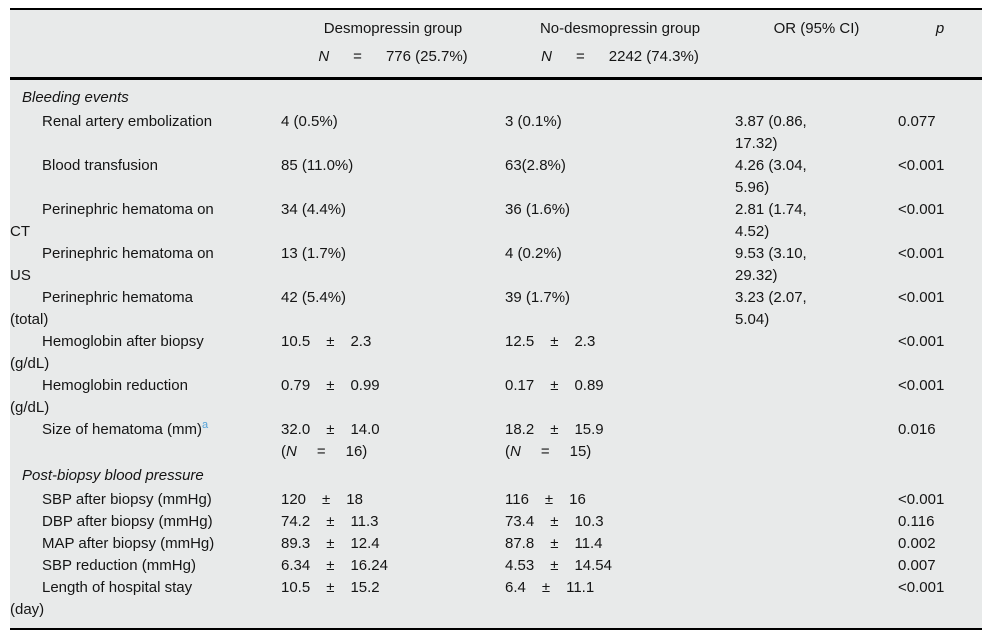 The width and height of the screenshot is (992, 630). I want to click on footnote-a-link: a, so click(205, 425).